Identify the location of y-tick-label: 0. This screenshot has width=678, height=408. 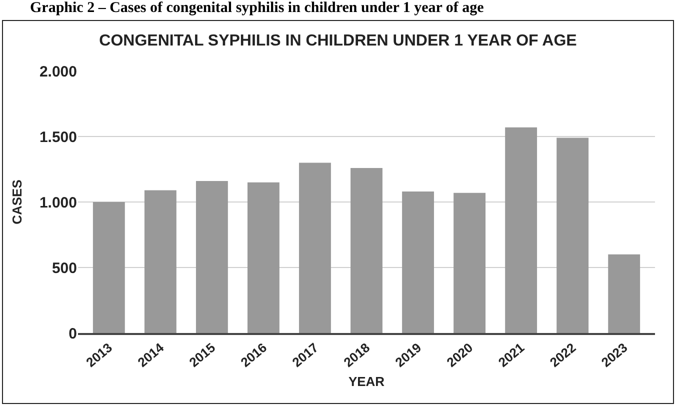
(72, 333).